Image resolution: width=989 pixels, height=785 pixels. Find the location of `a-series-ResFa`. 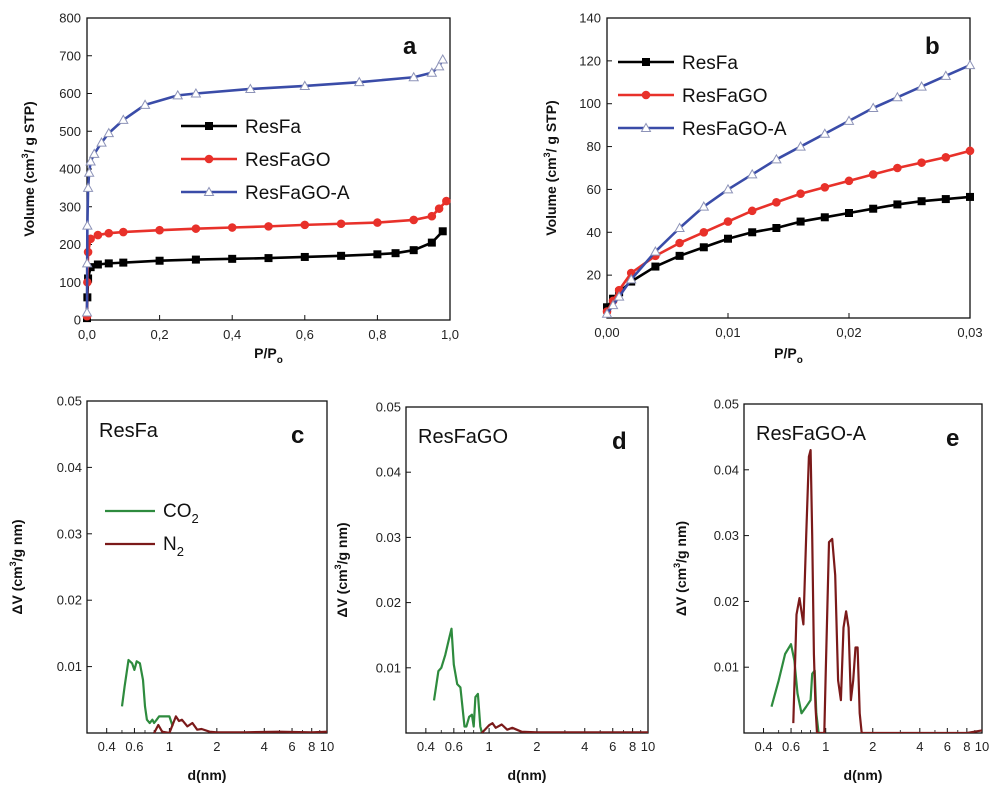

a-series-ResFa is located at coordinates (265, 275).